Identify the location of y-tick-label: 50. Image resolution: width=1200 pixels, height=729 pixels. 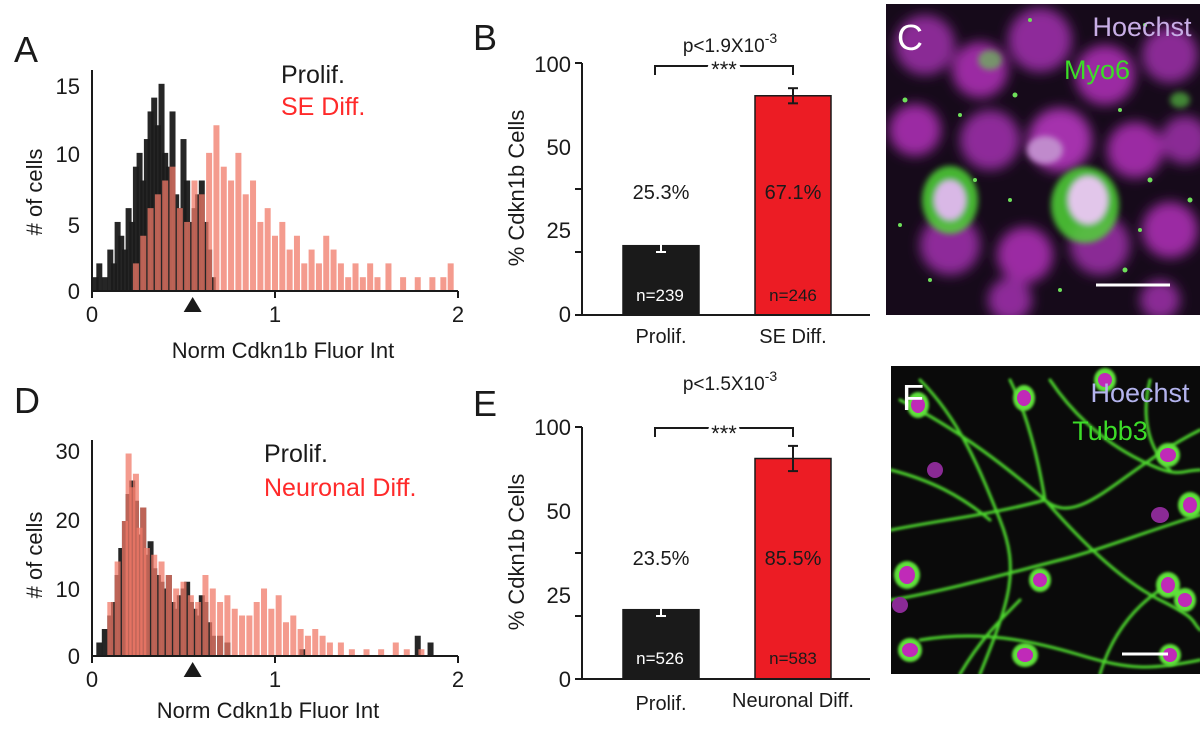
(559, 147).